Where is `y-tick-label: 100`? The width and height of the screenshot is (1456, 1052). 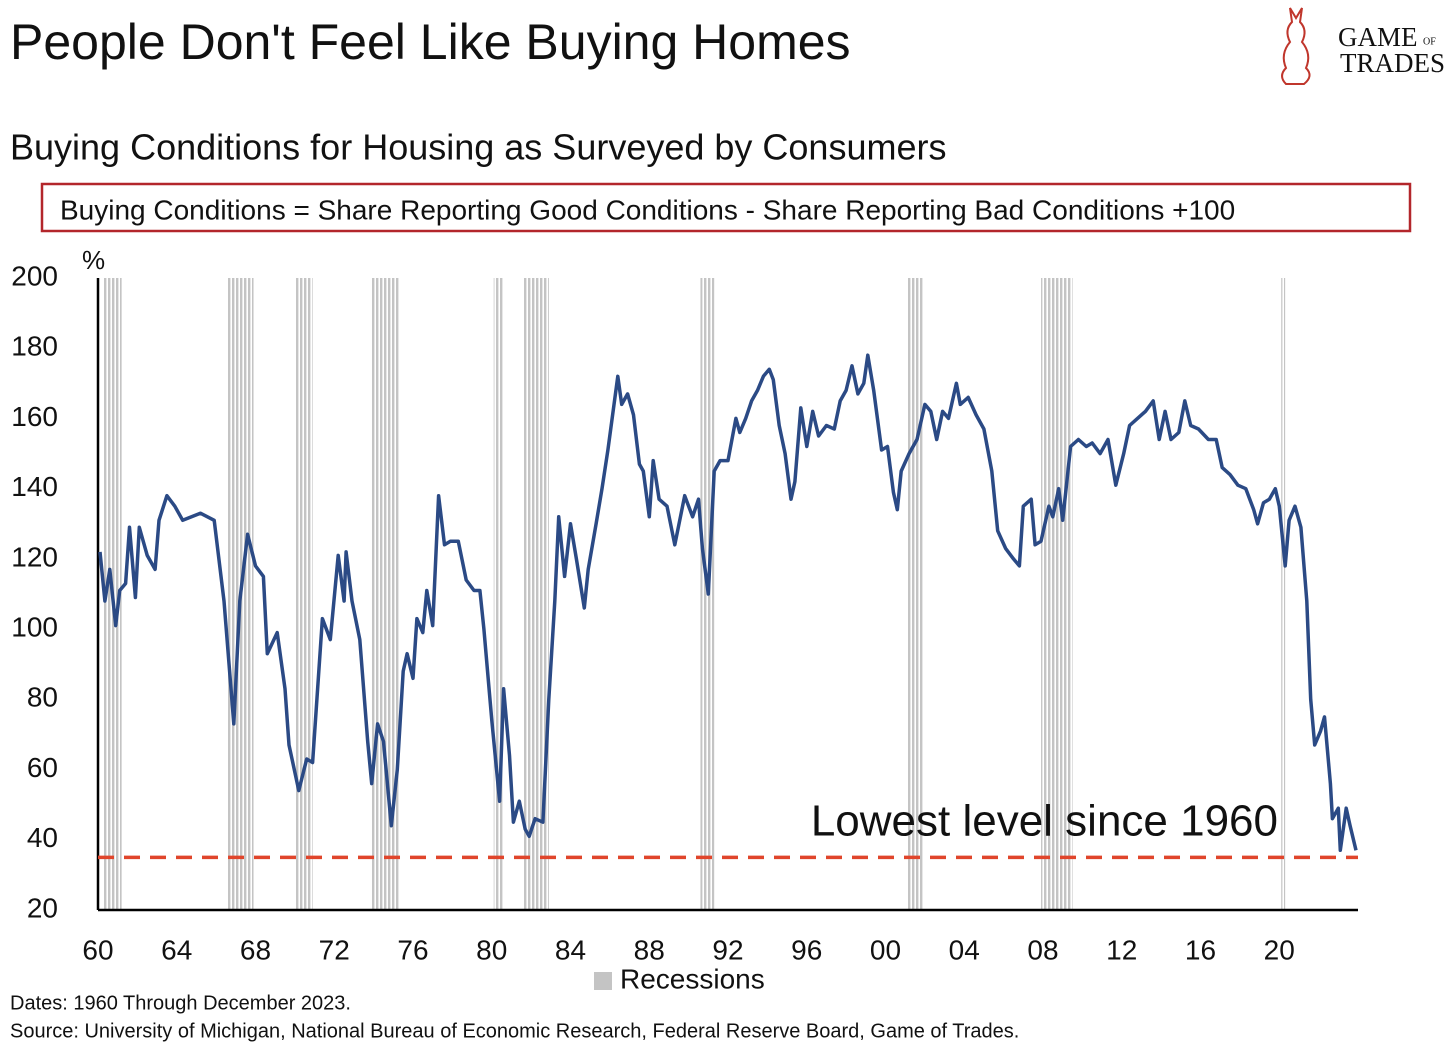
y-tick-label: 100 is located at coordinates (34, 627).